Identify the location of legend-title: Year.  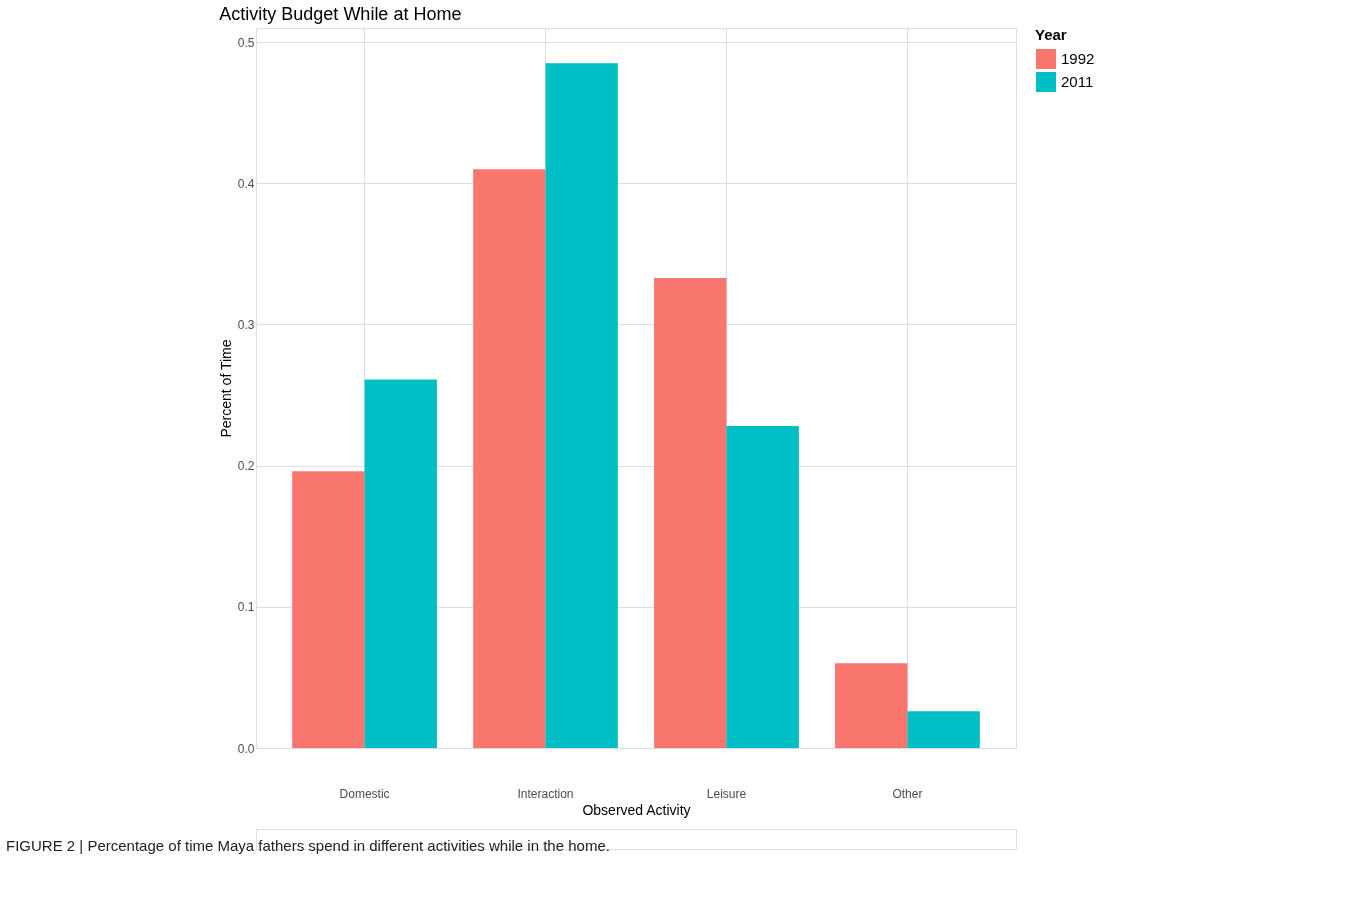
(1051, 34).